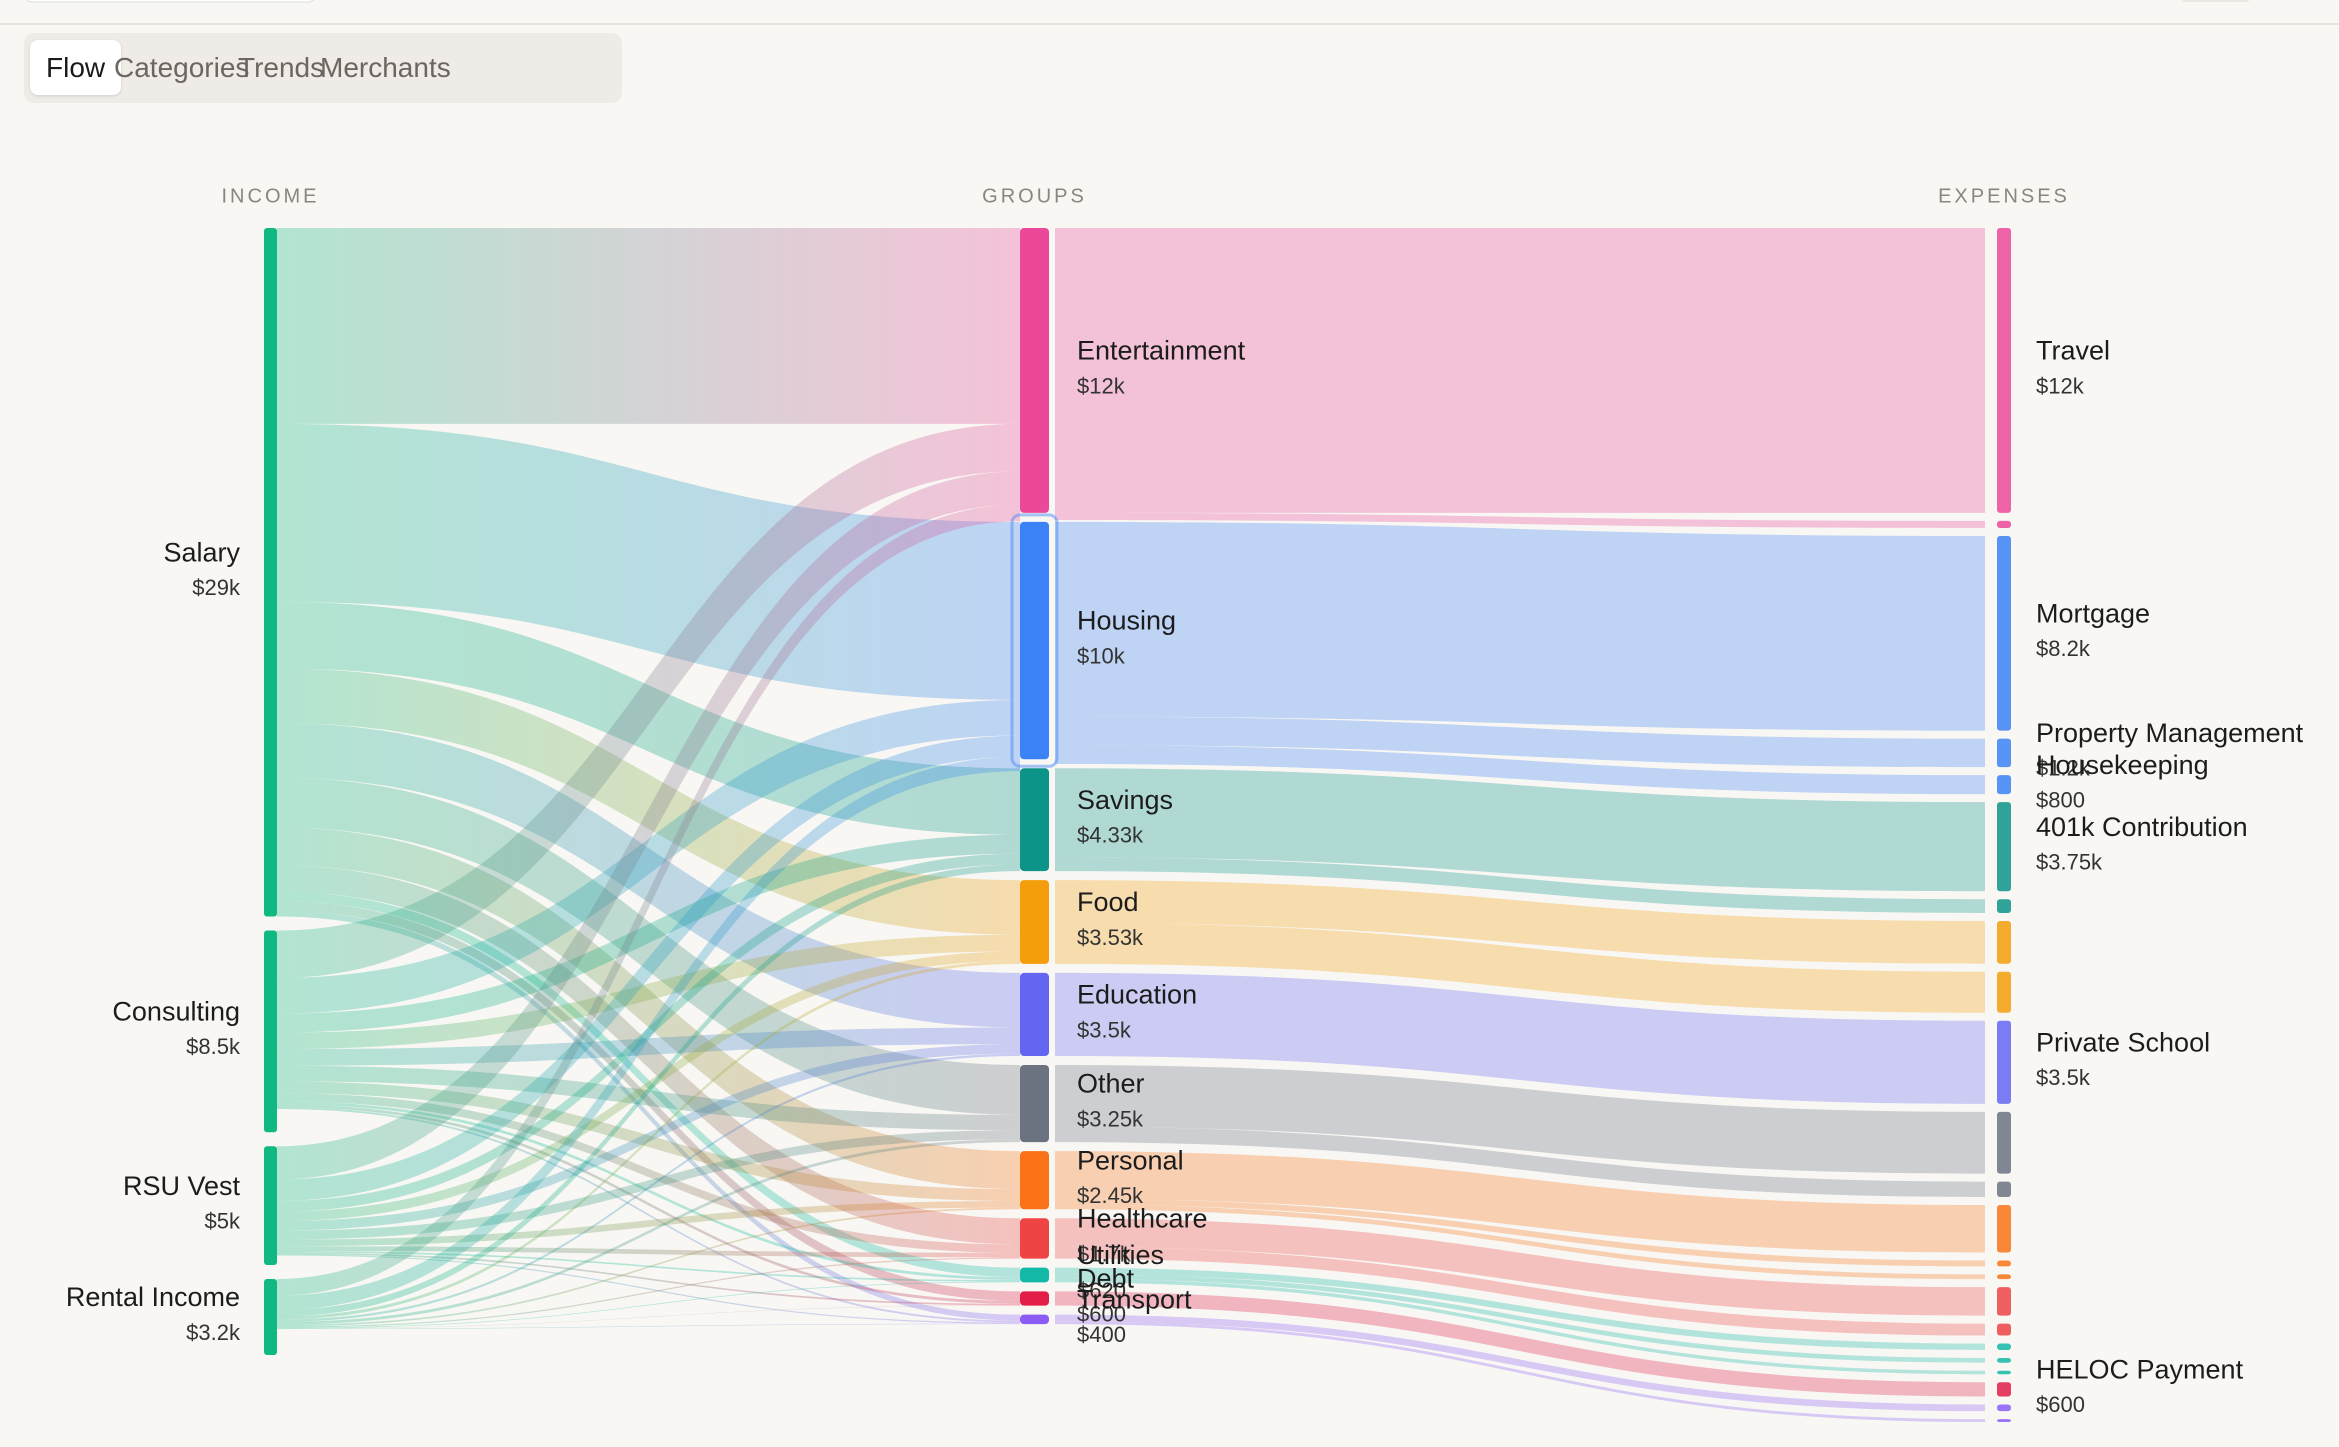 This screenshot has height=1447, width=2339. I want to click on node-label: Education, so click(1137, 995).